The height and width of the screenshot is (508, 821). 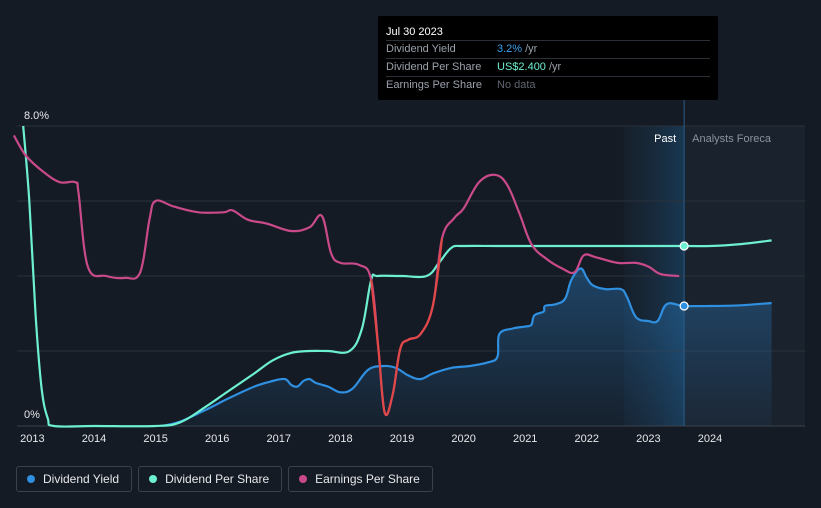 What do you see at coordinates (684, 306) in the screenshot?
I see `dividend-yield-marker` at bounding box center [684, 306].